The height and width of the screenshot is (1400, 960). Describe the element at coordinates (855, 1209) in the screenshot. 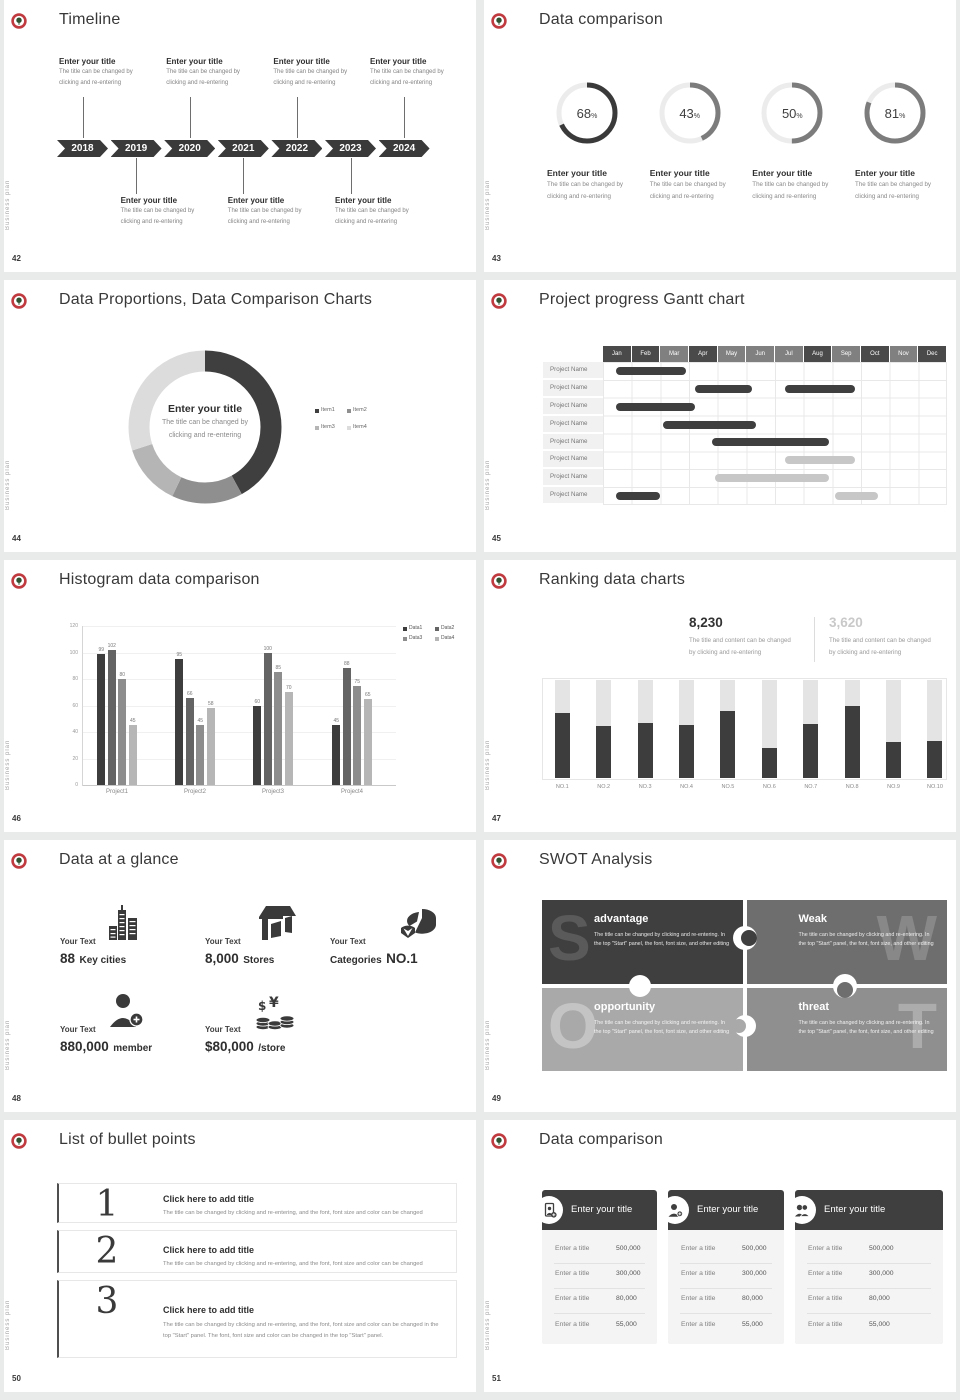

I see `compare-card-title: Enter your title` at that location.